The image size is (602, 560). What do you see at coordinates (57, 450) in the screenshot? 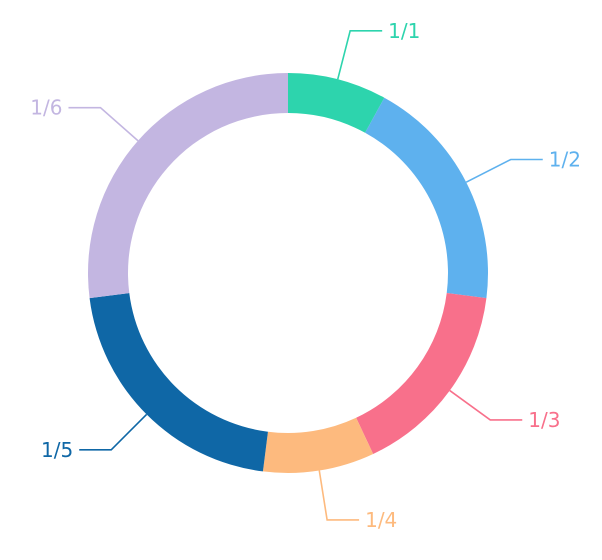
I see `slice-label-5: 1/5` at bounding box center [57, 450].